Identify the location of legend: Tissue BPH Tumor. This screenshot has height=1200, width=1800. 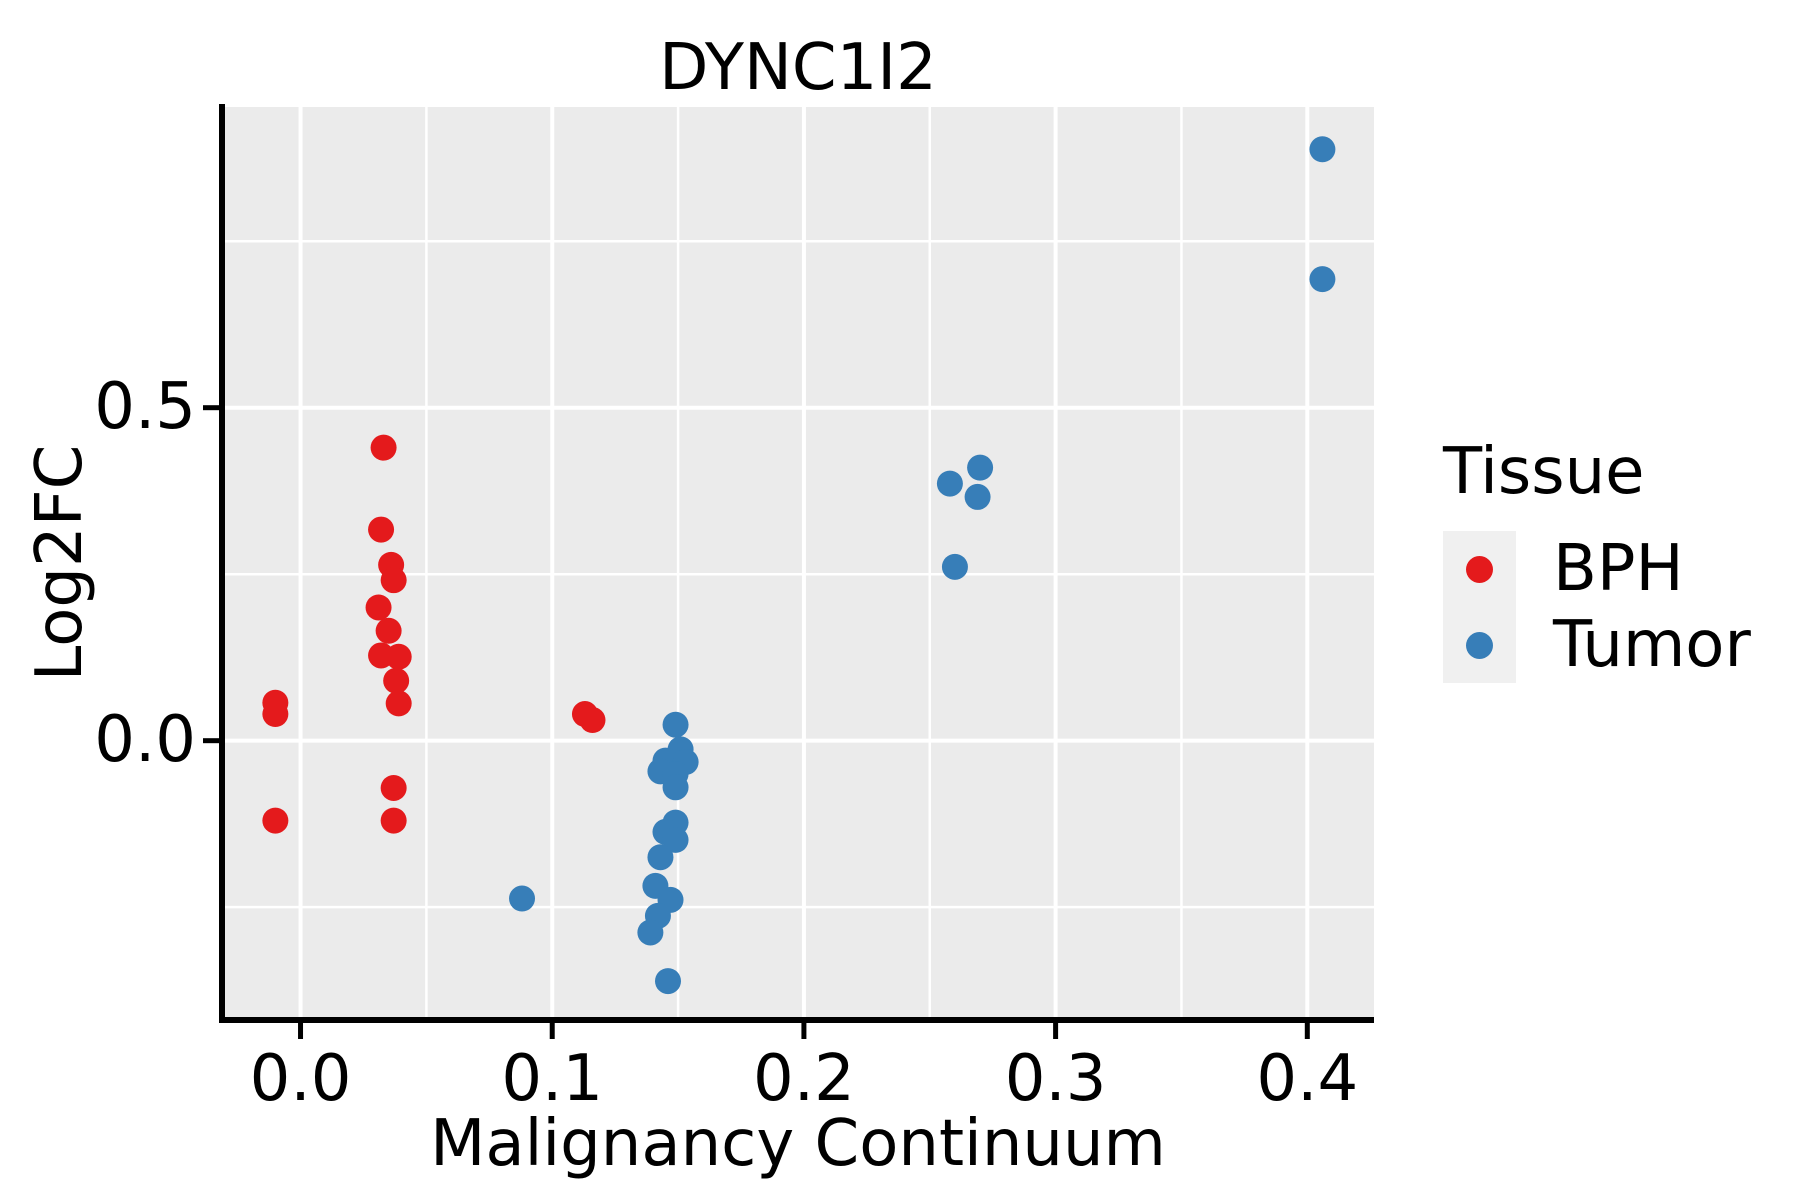
(1597, 561).